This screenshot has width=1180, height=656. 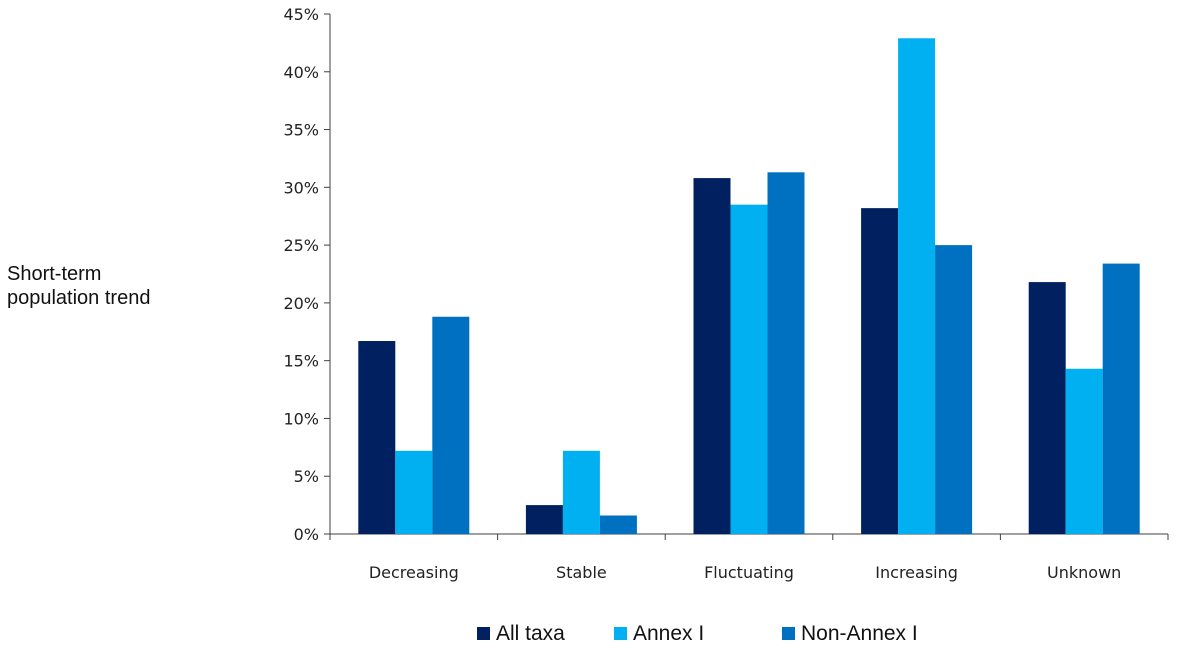 I want to click on y-tick-label: 15%, so click(x=301, y=361).